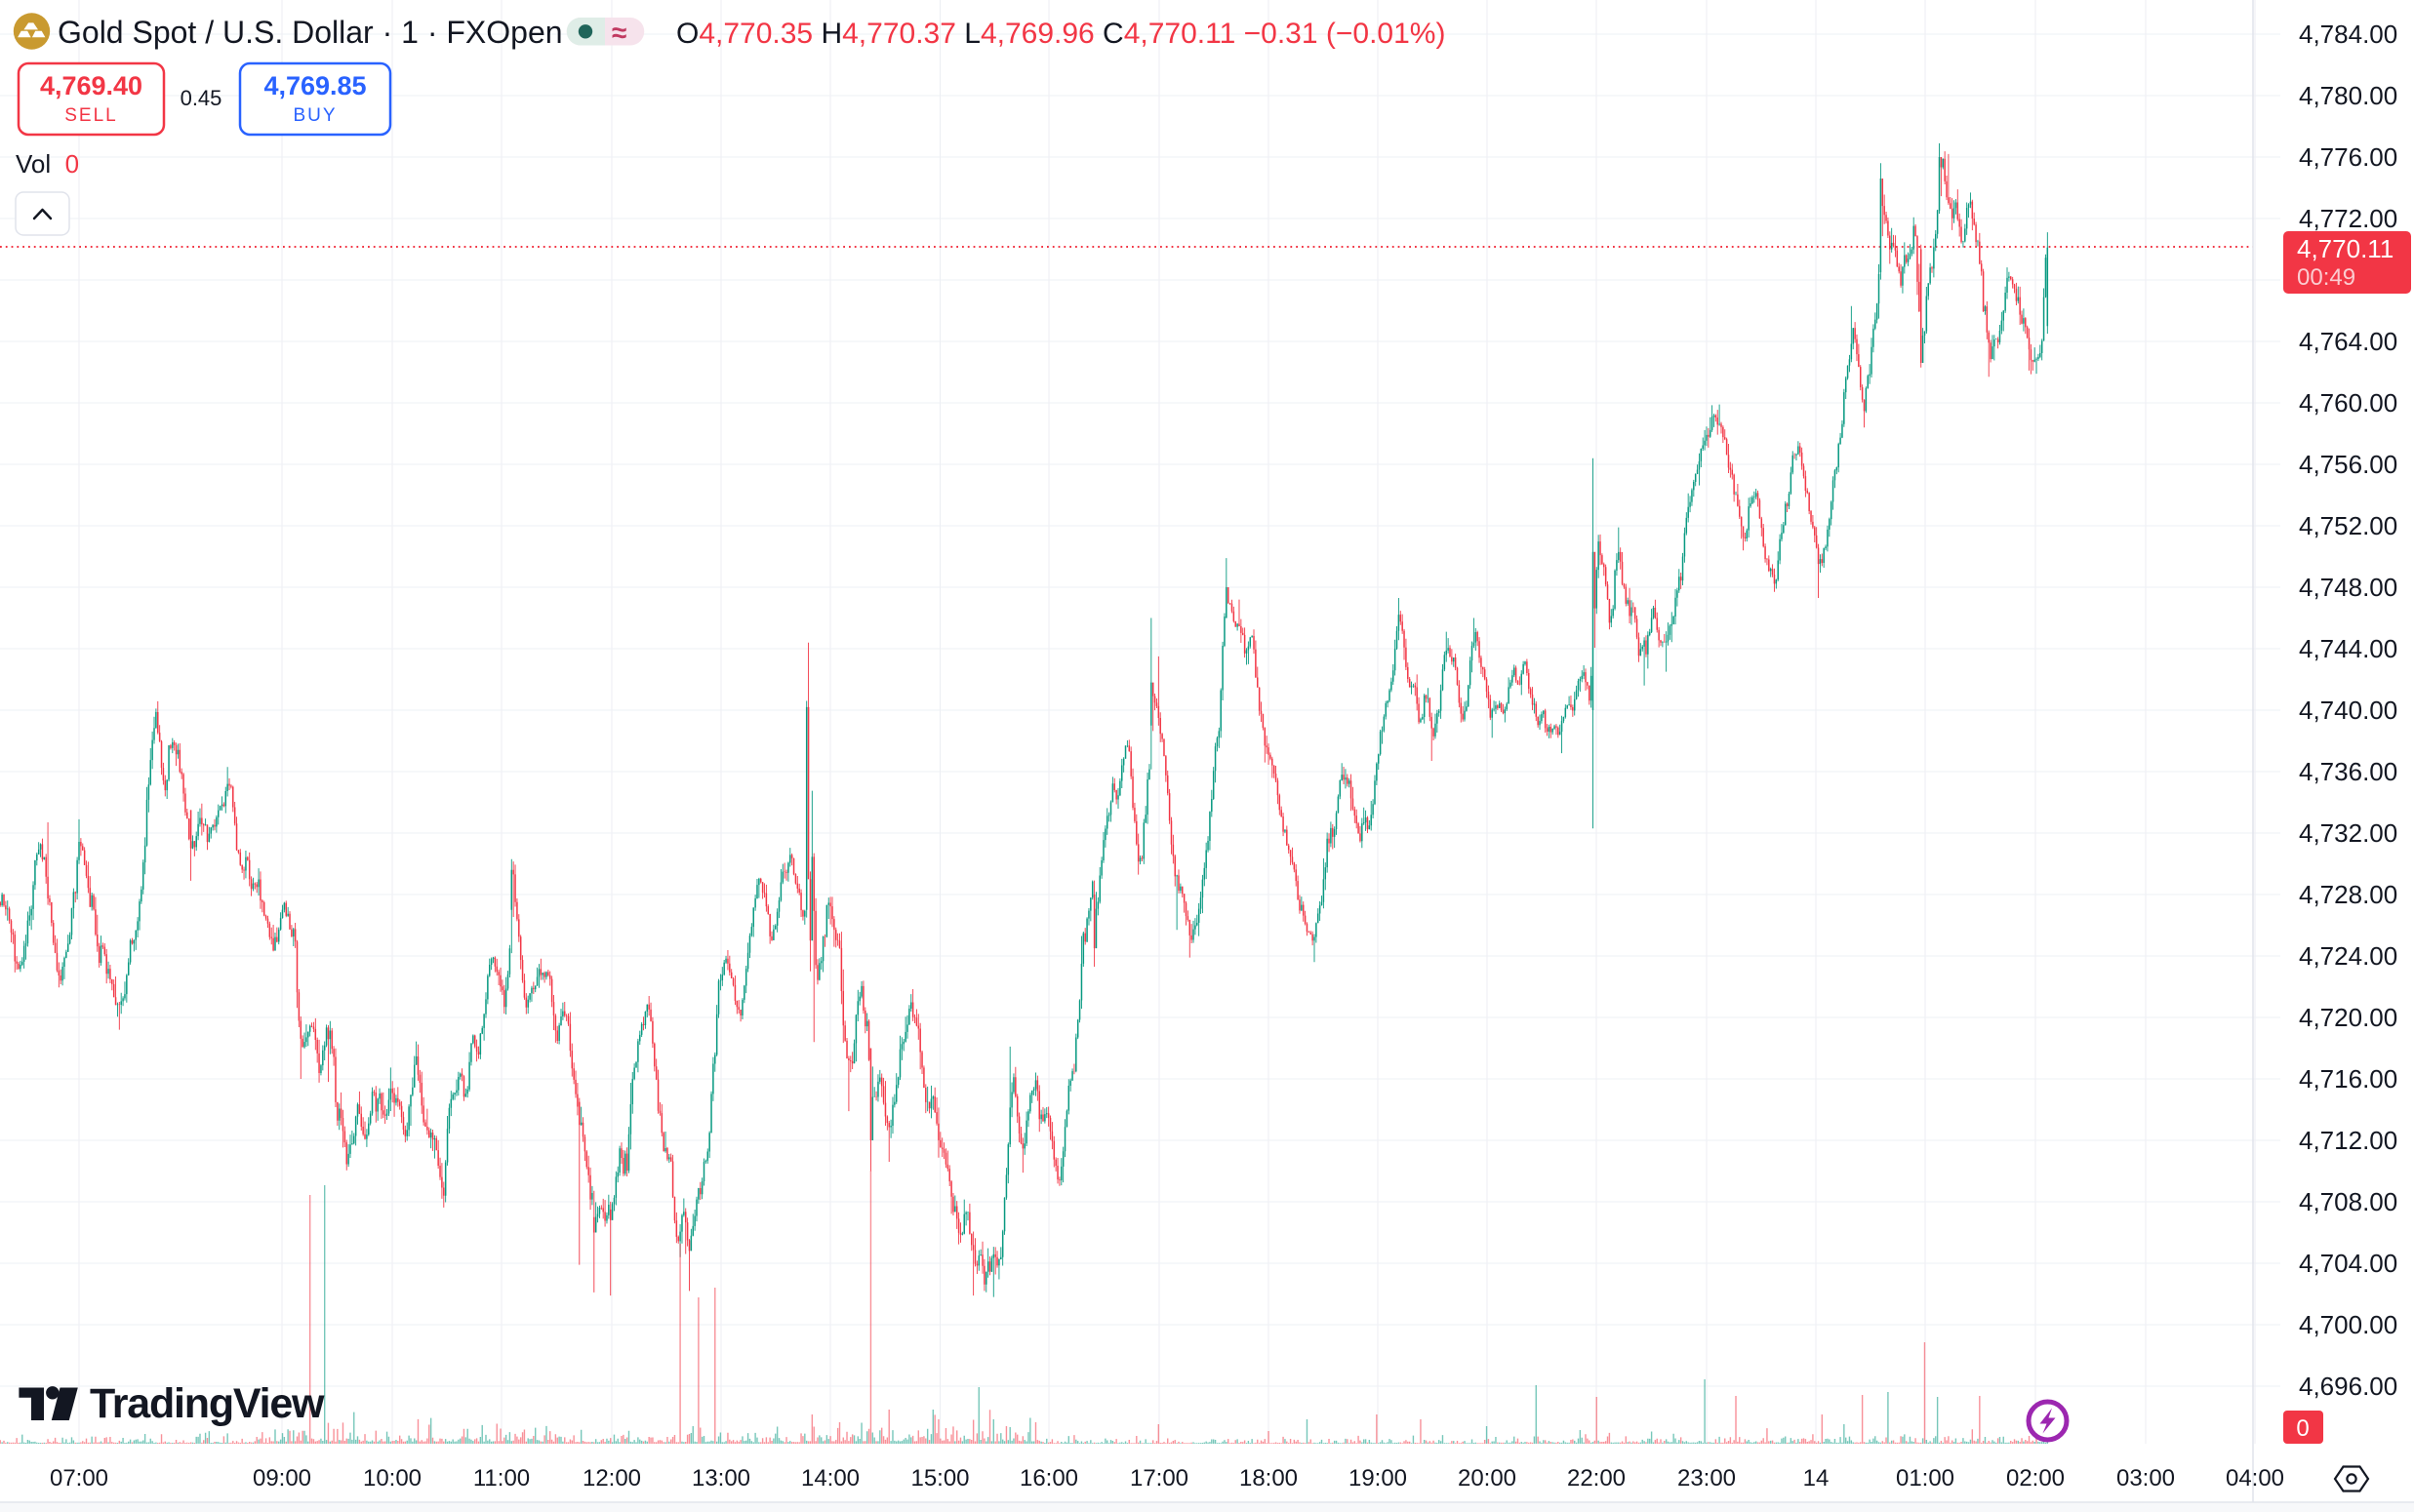  Describe the element at coordinates (282, 1478) in the screenshot. I see `svg-text: 09:00` at that location.